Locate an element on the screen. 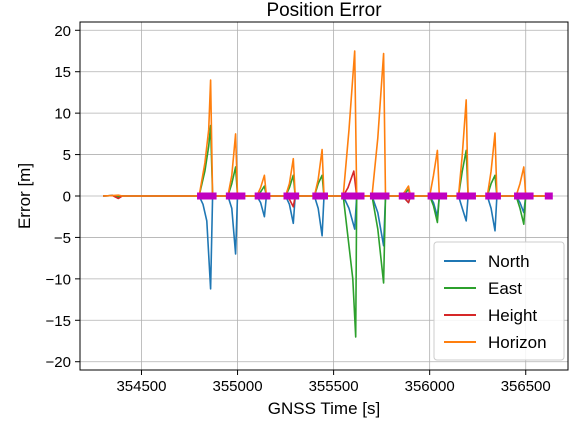  x-tick-label: 354500 is located at coordinates (141, 386).